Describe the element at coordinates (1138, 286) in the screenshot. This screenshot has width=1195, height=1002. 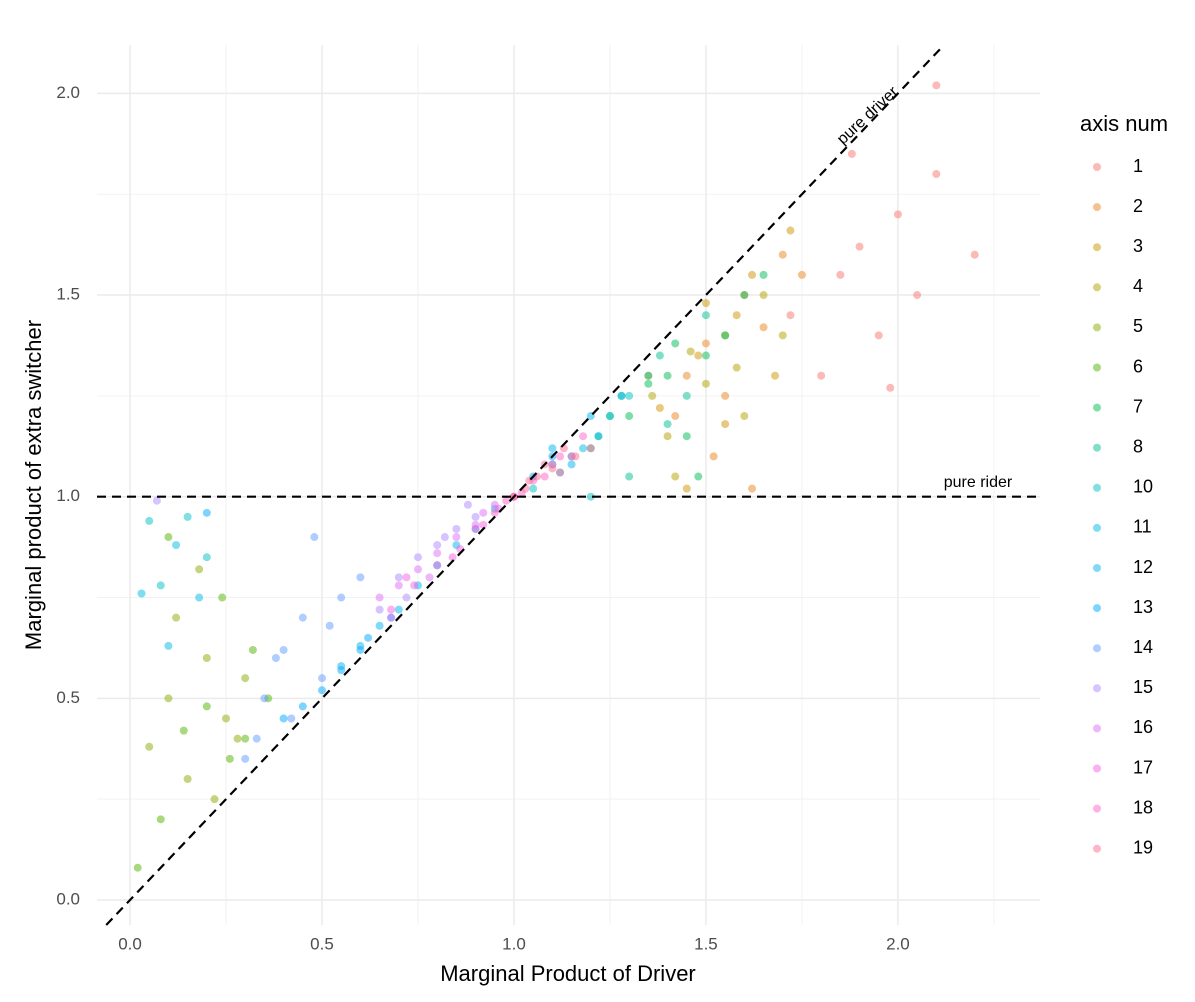
I see `legend-label: 4` at that location.